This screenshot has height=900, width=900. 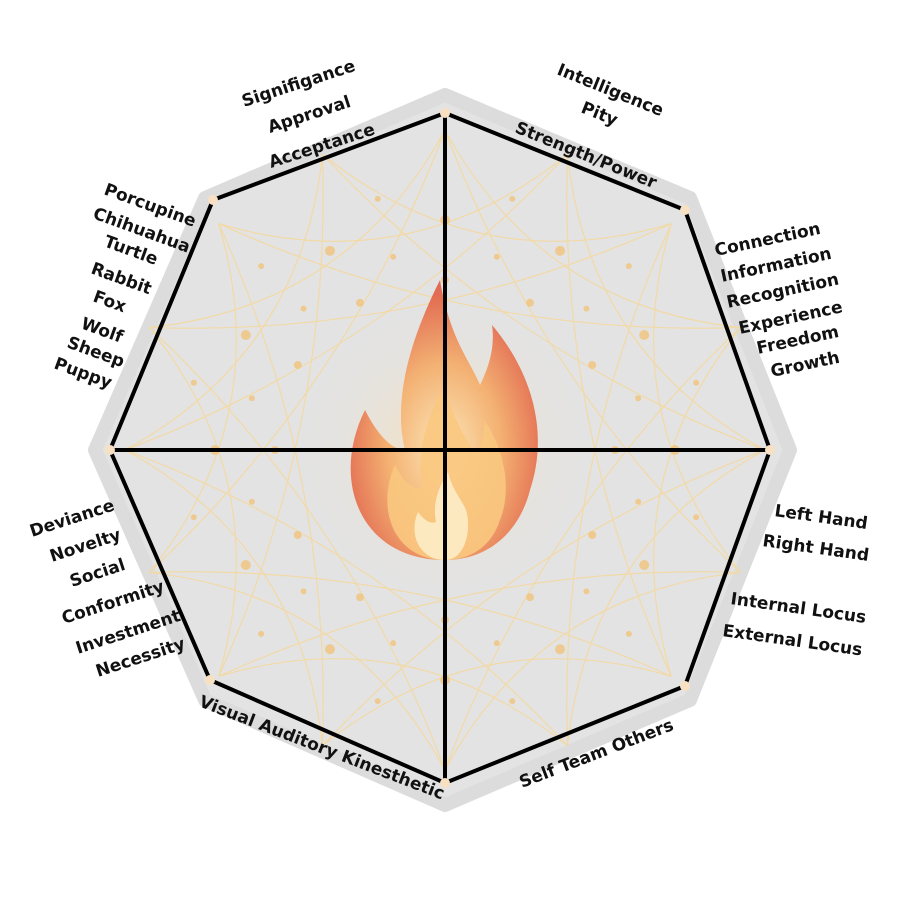 What do you see at coordinates (798, 608) in the screenshot?
I see `label-internal-locus: Internal Locus` at bounding box center [798, 608].